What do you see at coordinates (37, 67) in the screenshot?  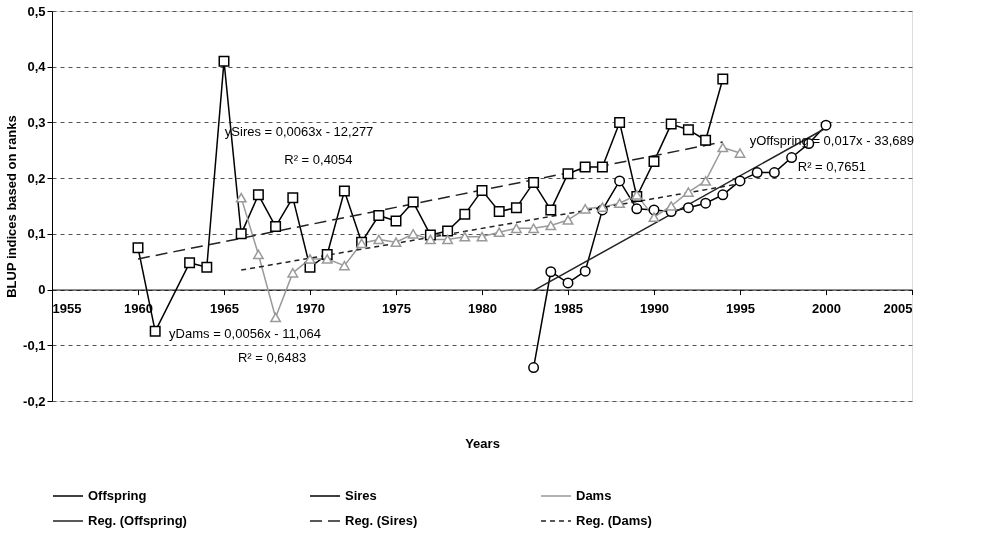 I see `y-tick-label: 0,4` at bounding box center [37, 67].